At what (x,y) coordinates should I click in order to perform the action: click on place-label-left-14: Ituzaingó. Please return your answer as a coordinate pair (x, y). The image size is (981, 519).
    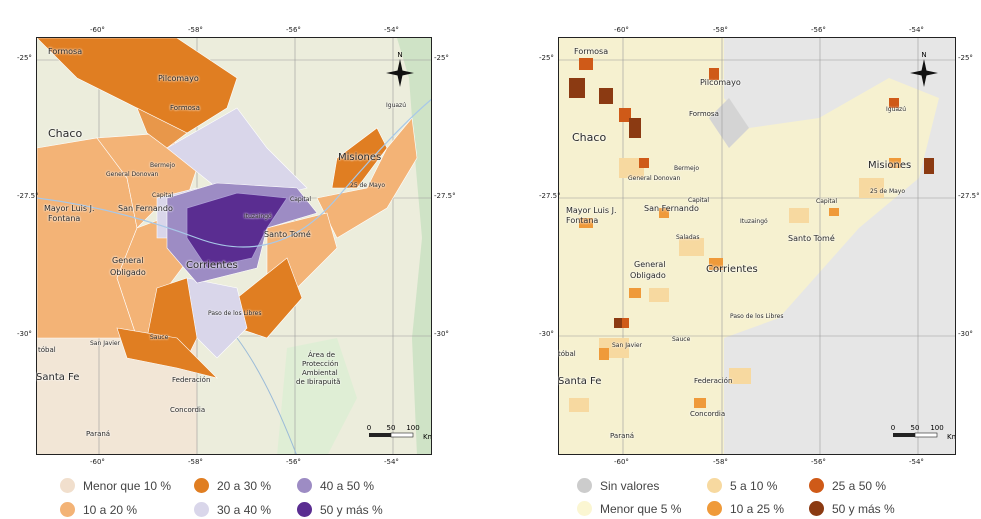
    Looking at the image, I should click on (258, 216).